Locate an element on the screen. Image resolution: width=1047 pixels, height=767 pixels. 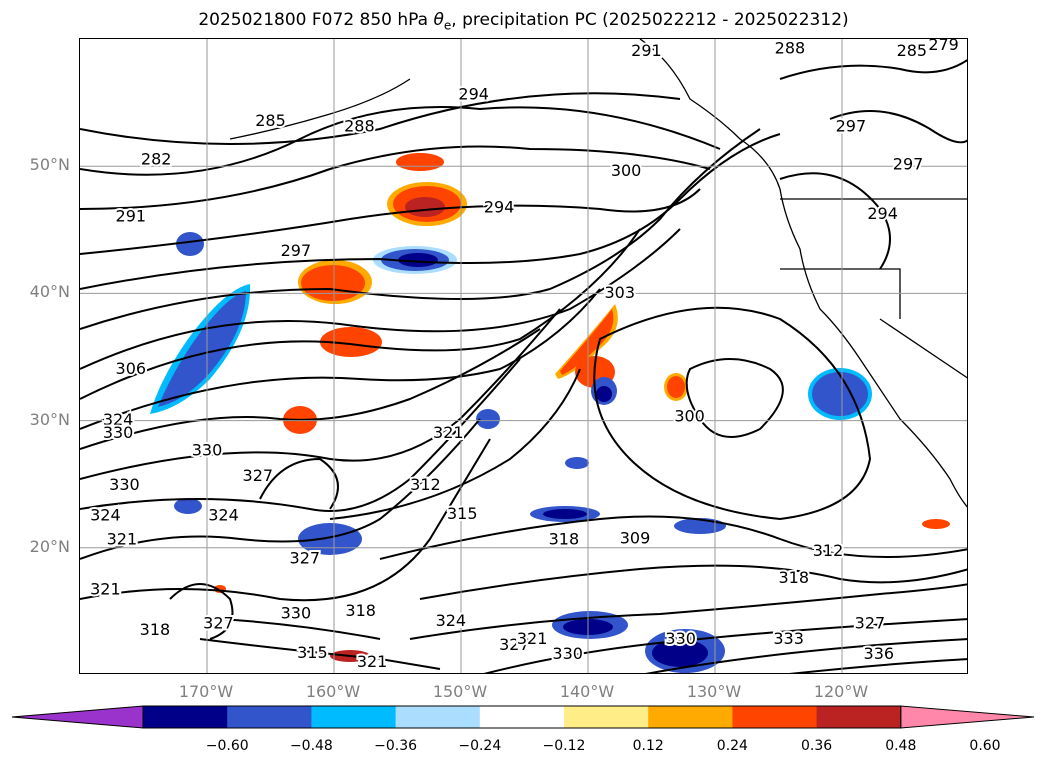
contour-label: 333 is located at coordinates (788, 638).